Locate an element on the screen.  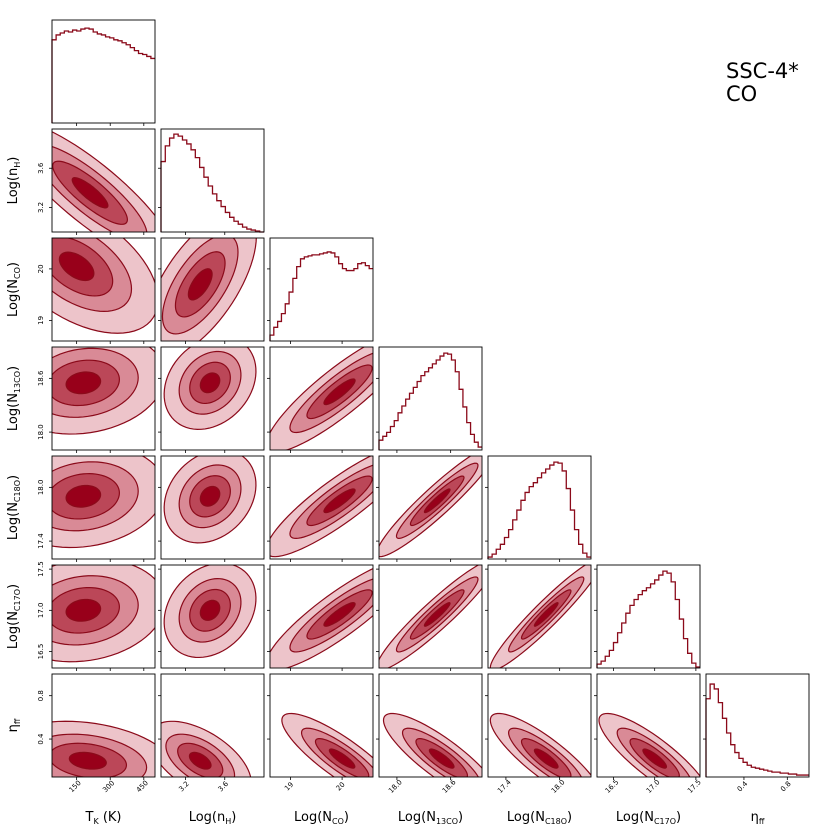
histogram-n13co is located at coordinates (430, 401).